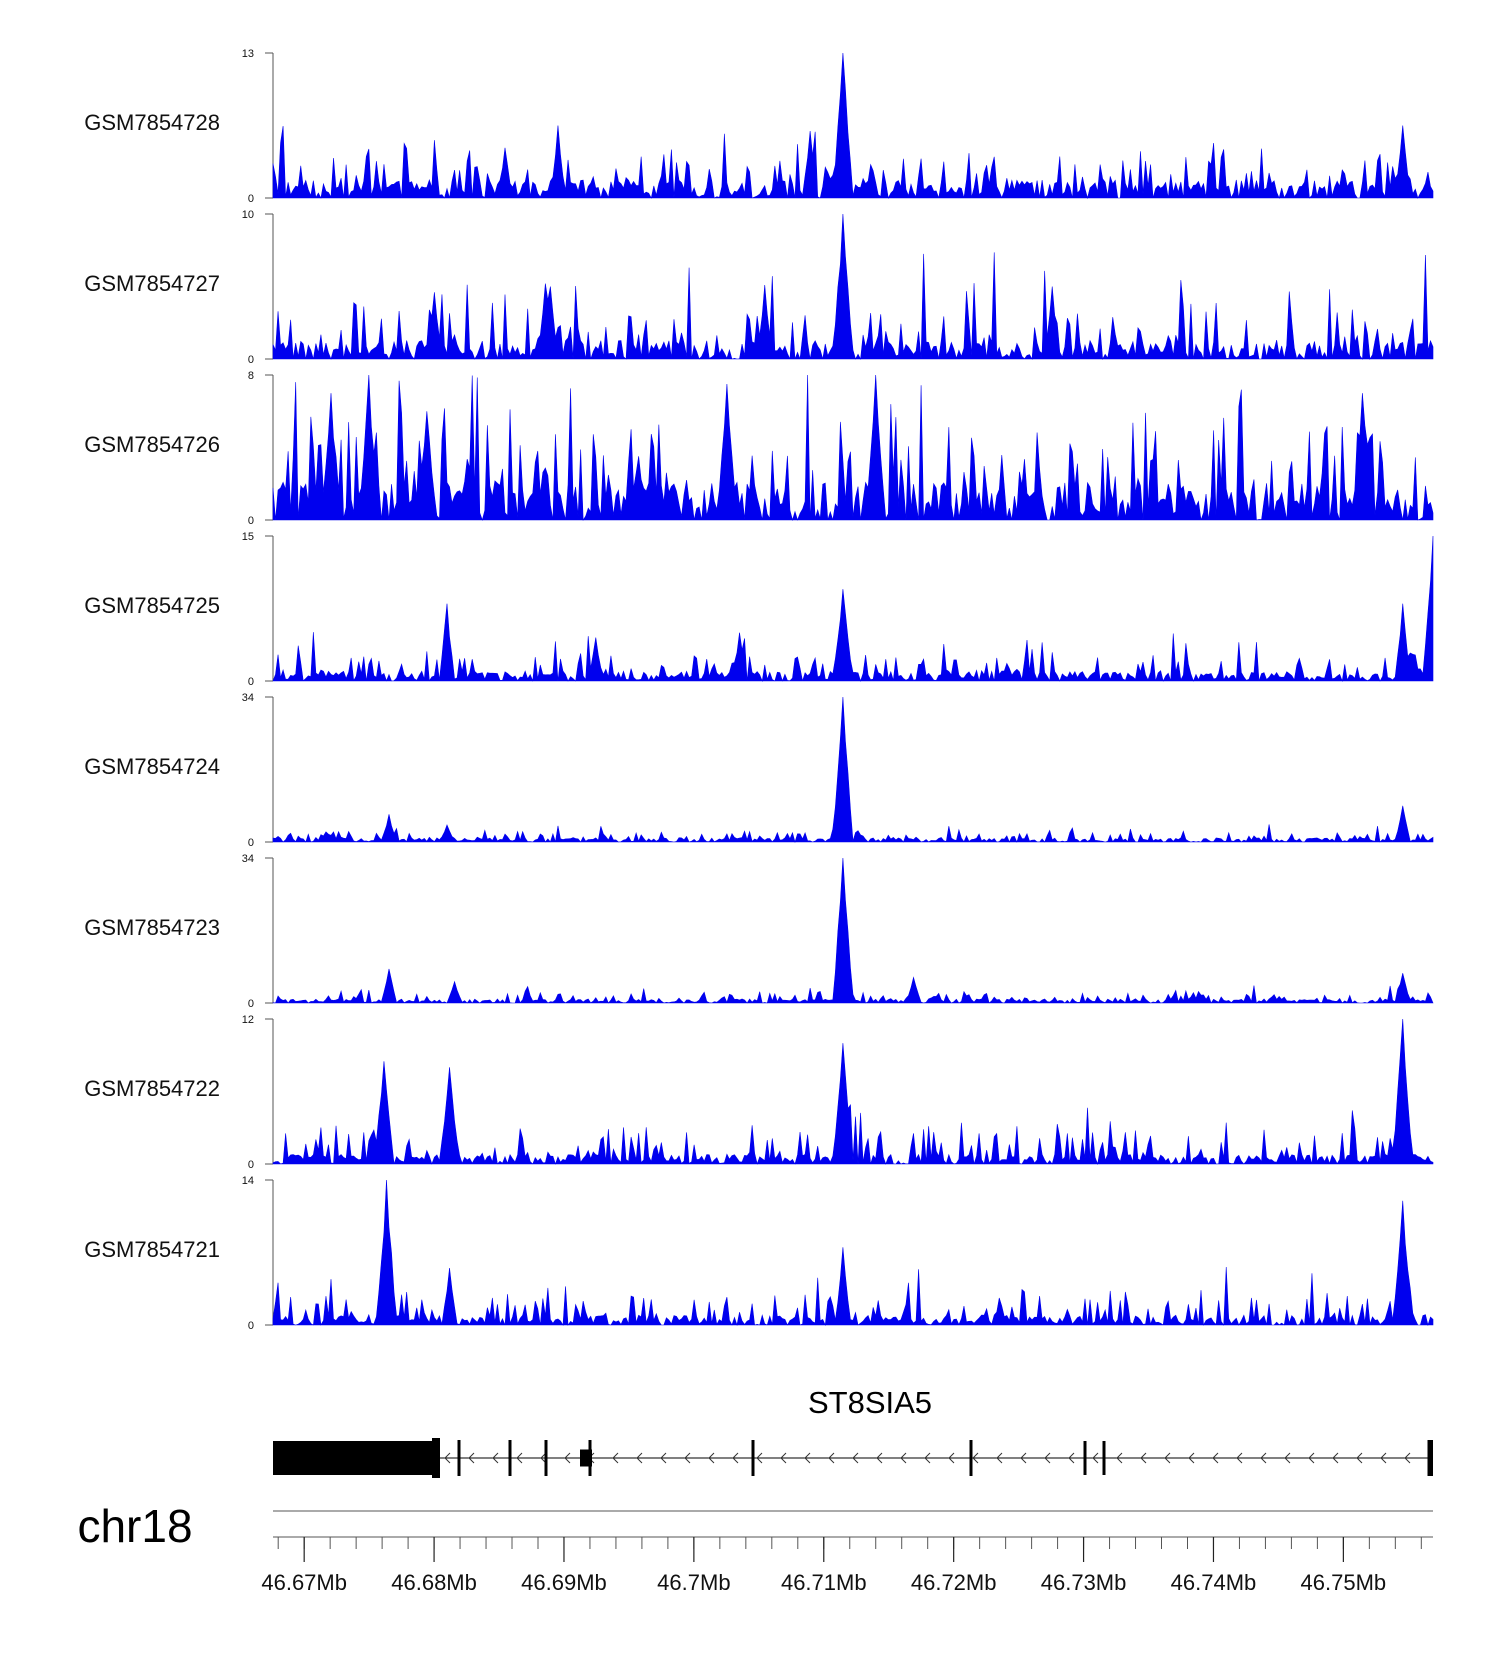 This screenshot has width=1500, height=1660. I want to click on x-tick-label: 46.71Mb, so click(824, 1582).